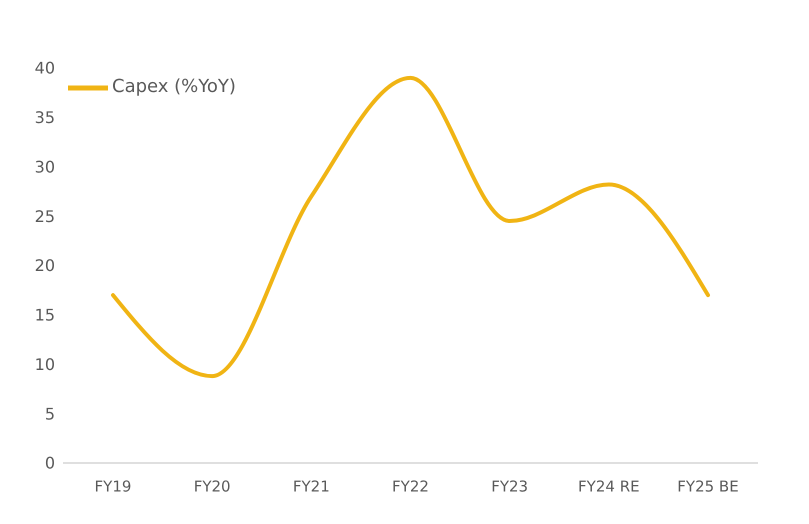 The height and width of the screenshot is (524, 809). I want to click on x-tick-label: FY22, so click(410, 487).